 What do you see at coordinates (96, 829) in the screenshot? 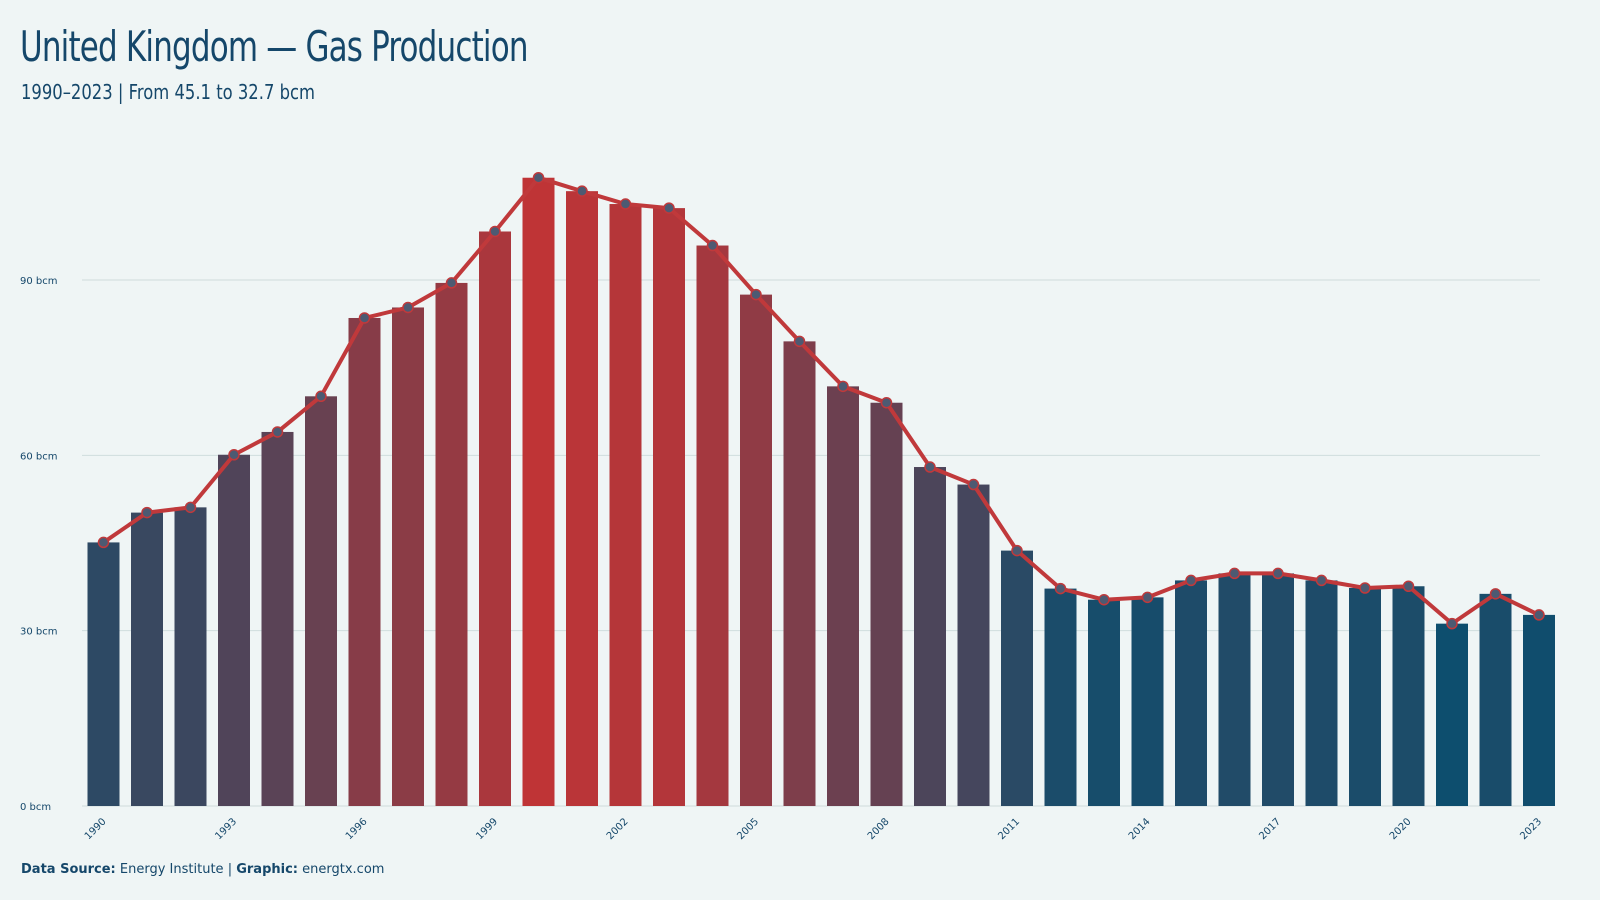
I see `x-tick-label: 1990` at bounding box center [96, 829].